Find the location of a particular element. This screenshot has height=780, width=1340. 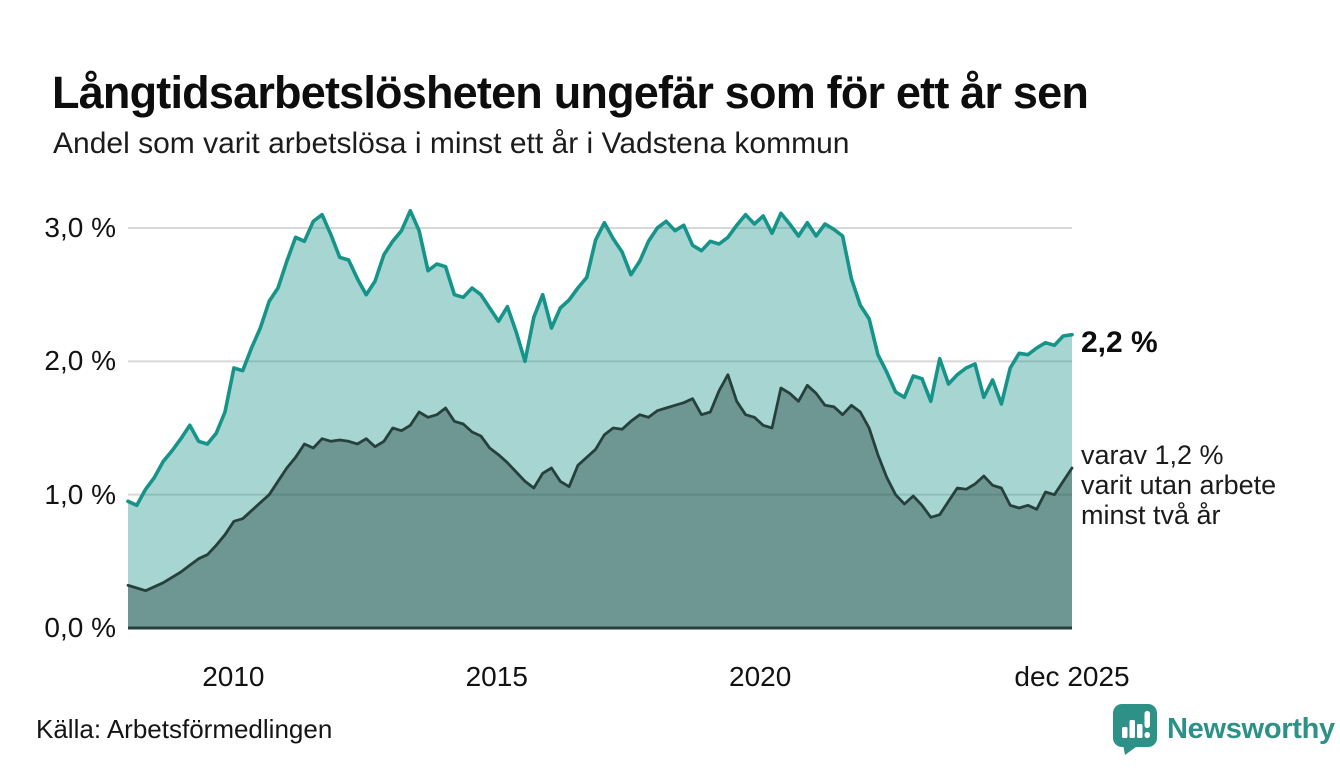

y-axis-tick-label: 3,0 % is located at coordinates (80, 227).